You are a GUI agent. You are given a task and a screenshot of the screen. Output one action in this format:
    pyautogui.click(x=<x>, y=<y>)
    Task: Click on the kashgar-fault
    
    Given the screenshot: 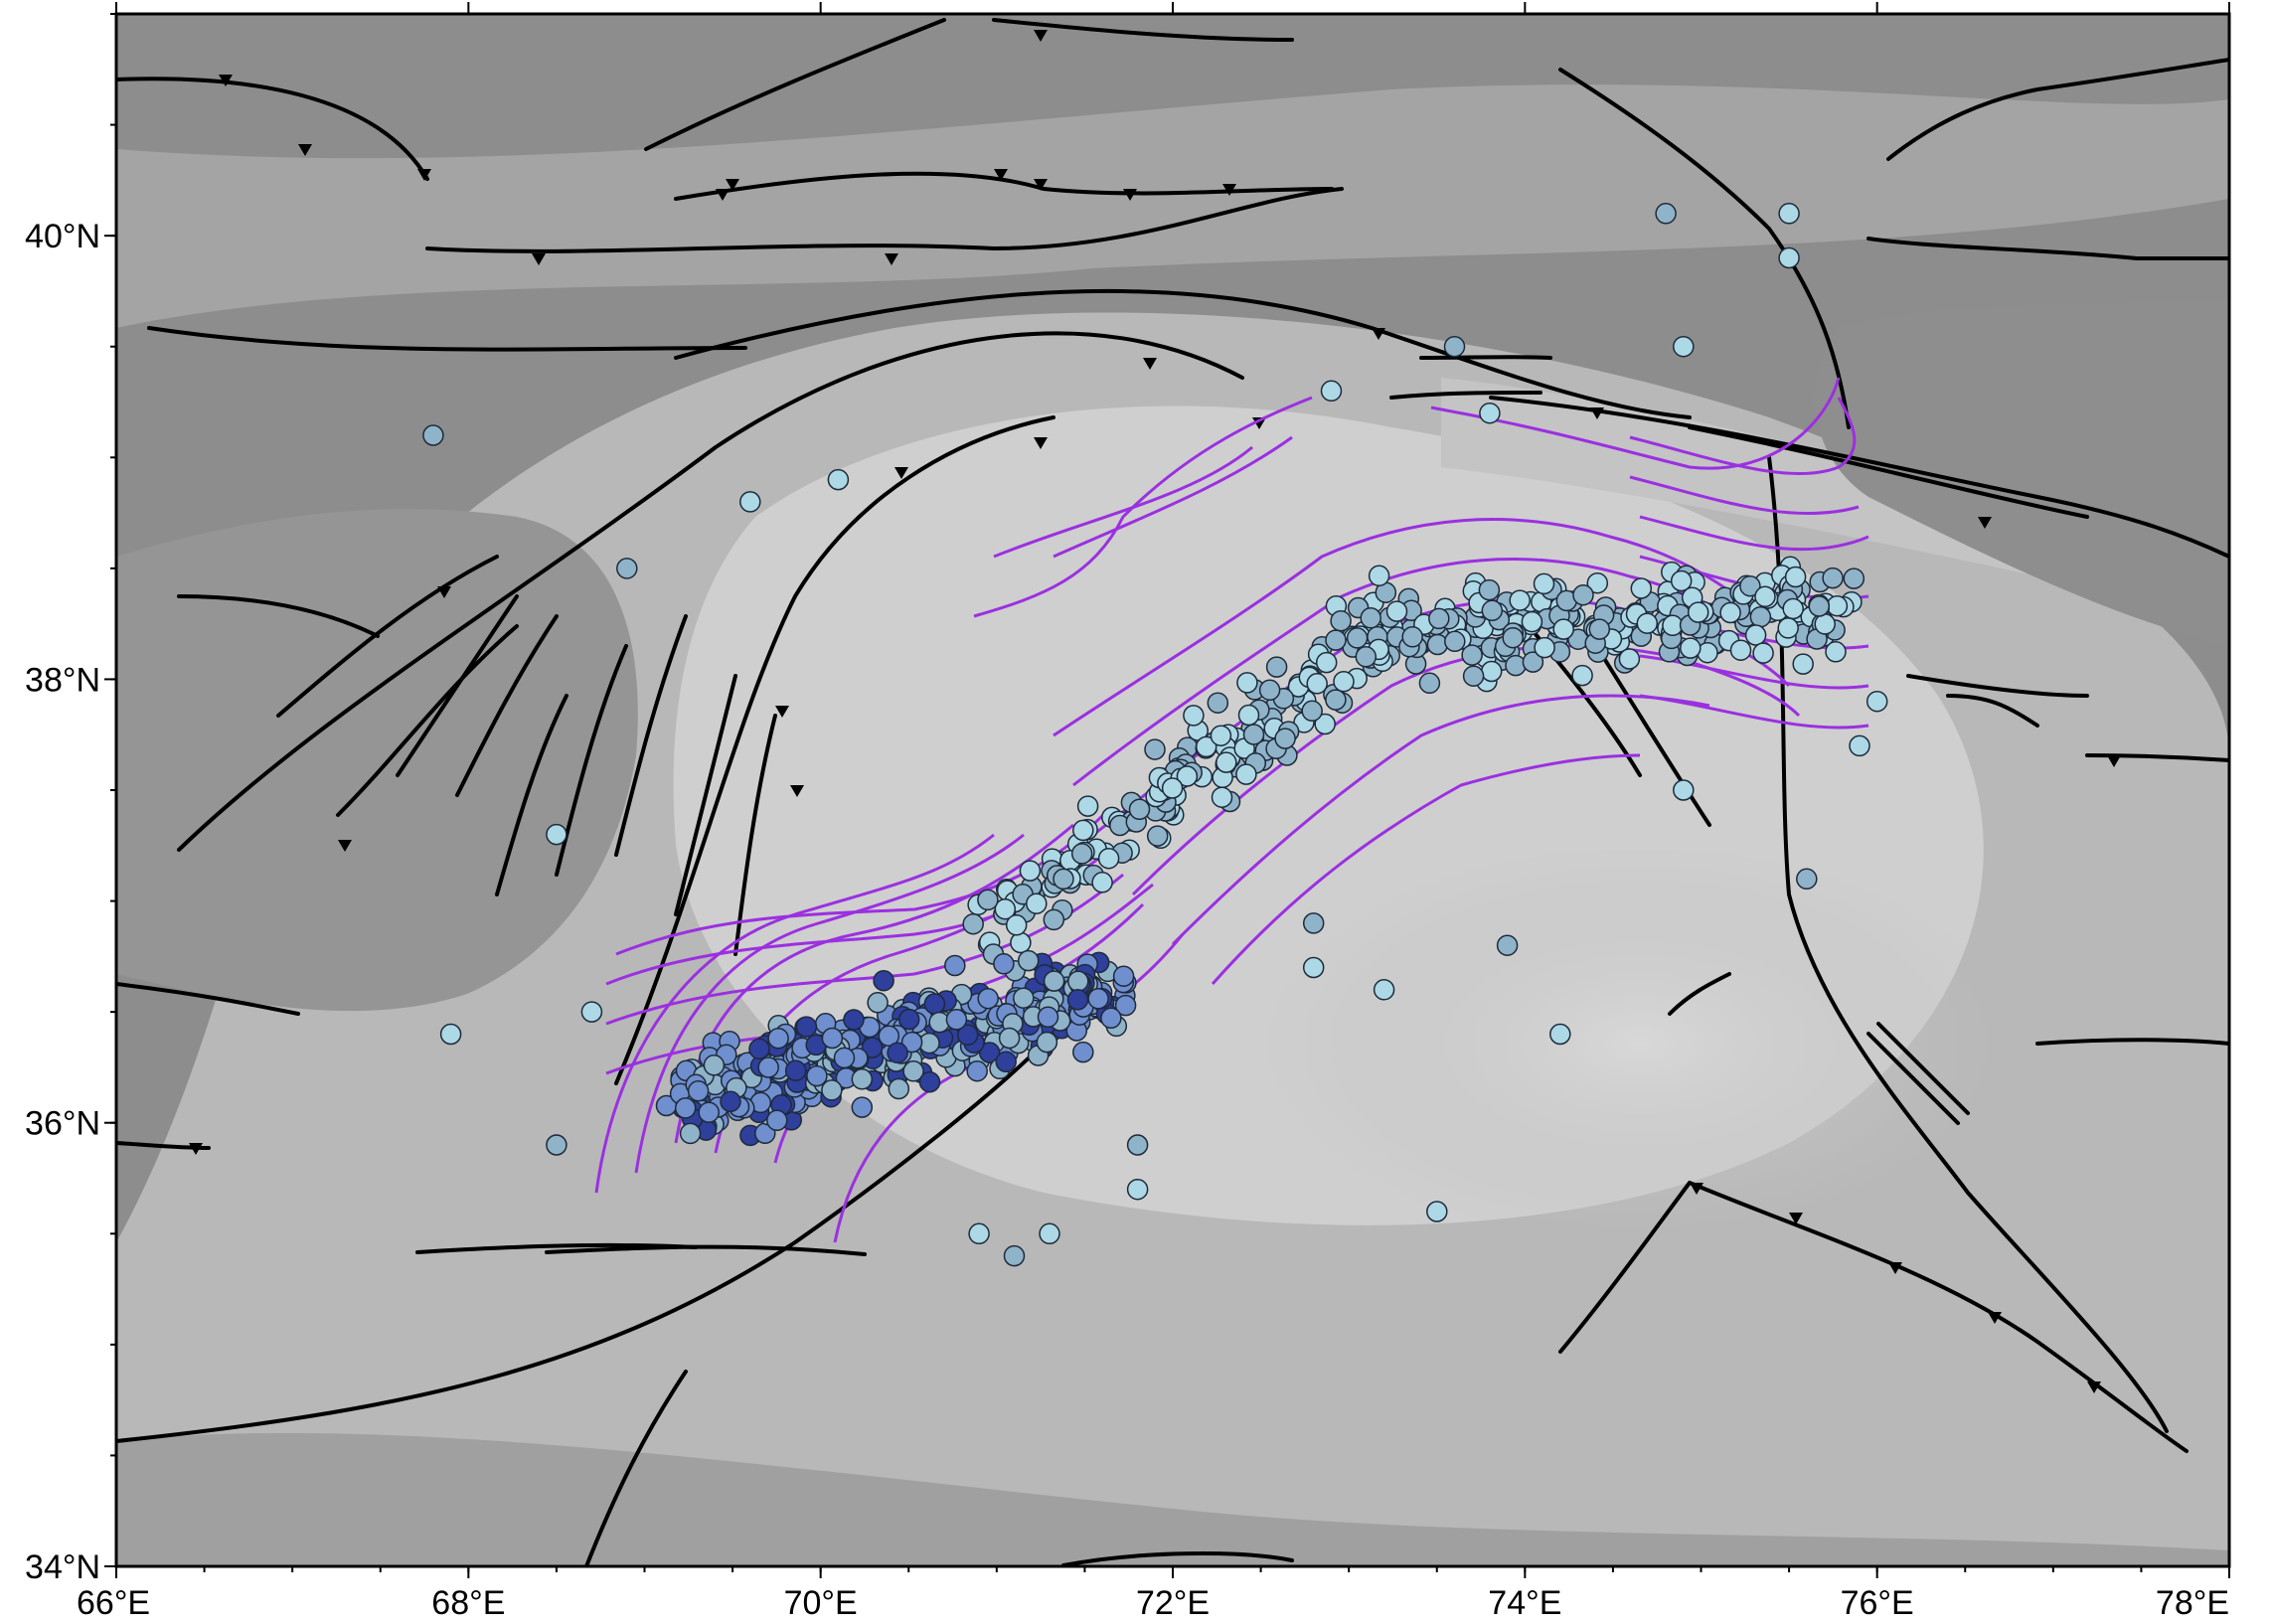 What is the action you would take?
    pyautogui.click(x=2057, y=109)
    